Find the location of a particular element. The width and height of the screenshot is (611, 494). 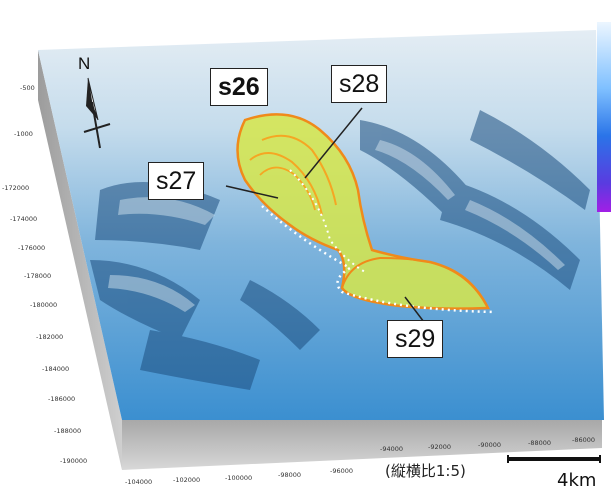

x-tick: -92000 is located at coordinates (440, 447).